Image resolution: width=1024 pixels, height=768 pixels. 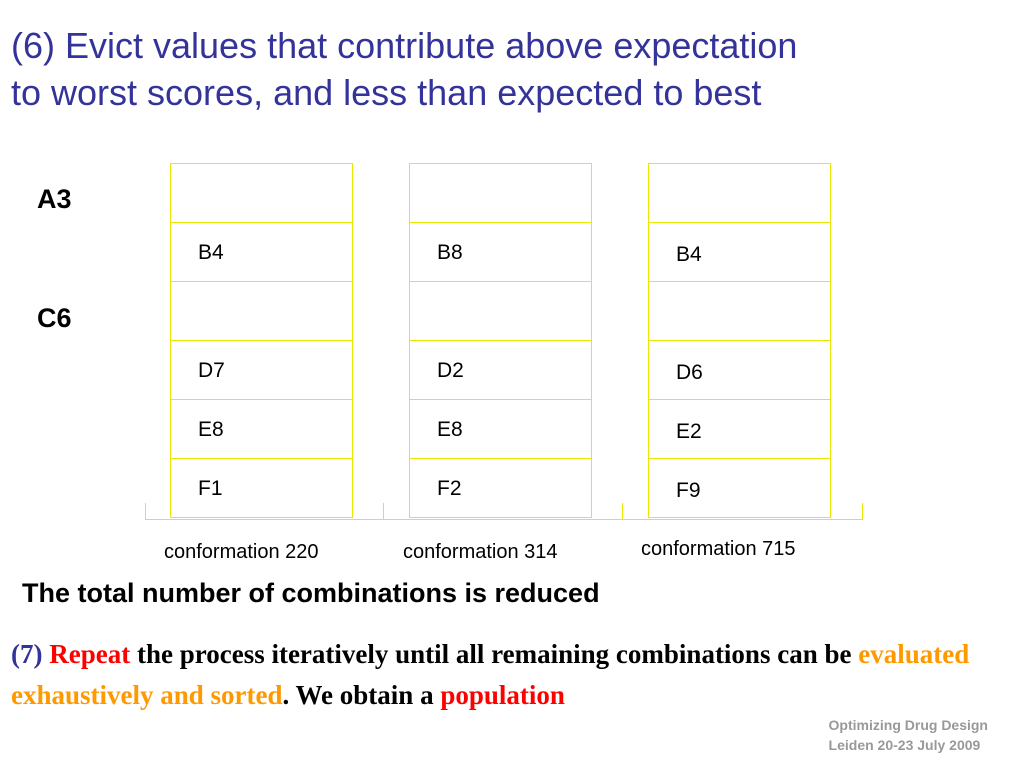 I want to click on caption-conformation-715: conformation 715, so click(x=718, y=549).